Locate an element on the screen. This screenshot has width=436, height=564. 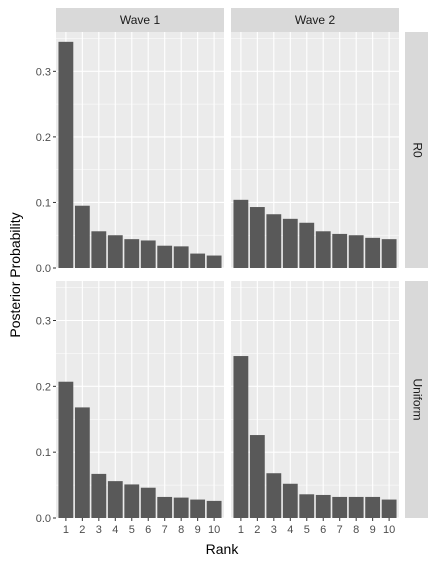
strip-label-wave-2: Wave 2 is located at coordinates (315, 20).